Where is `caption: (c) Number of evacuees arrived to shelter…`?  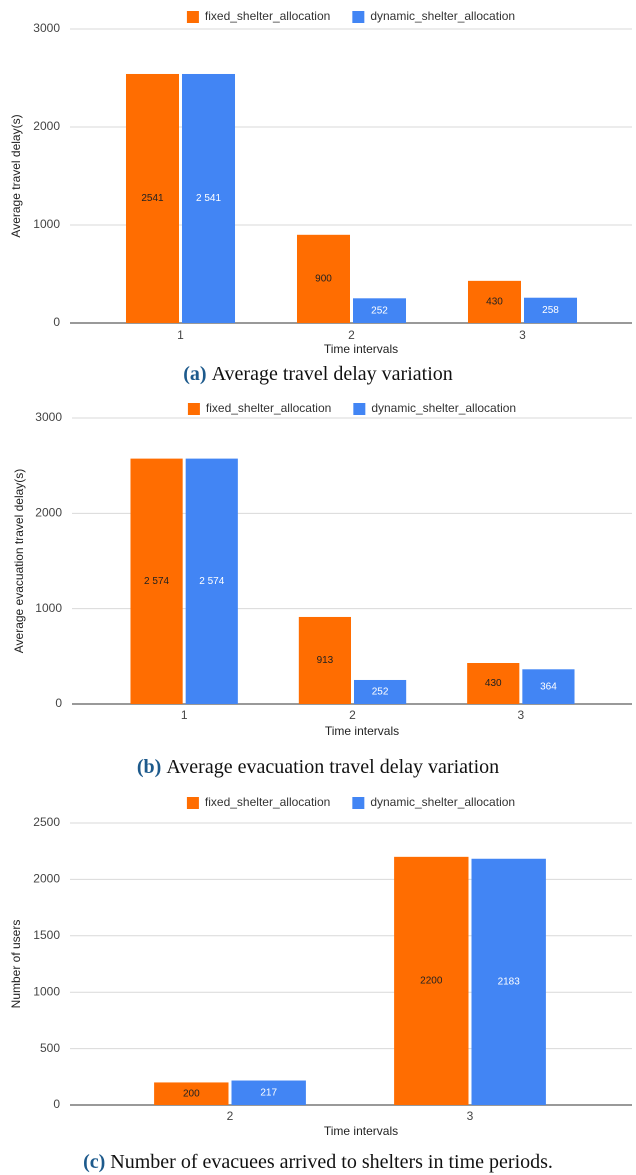
caption: (c) Number of evacuees arrived to shelter… is located at coordinates (318, 1162).